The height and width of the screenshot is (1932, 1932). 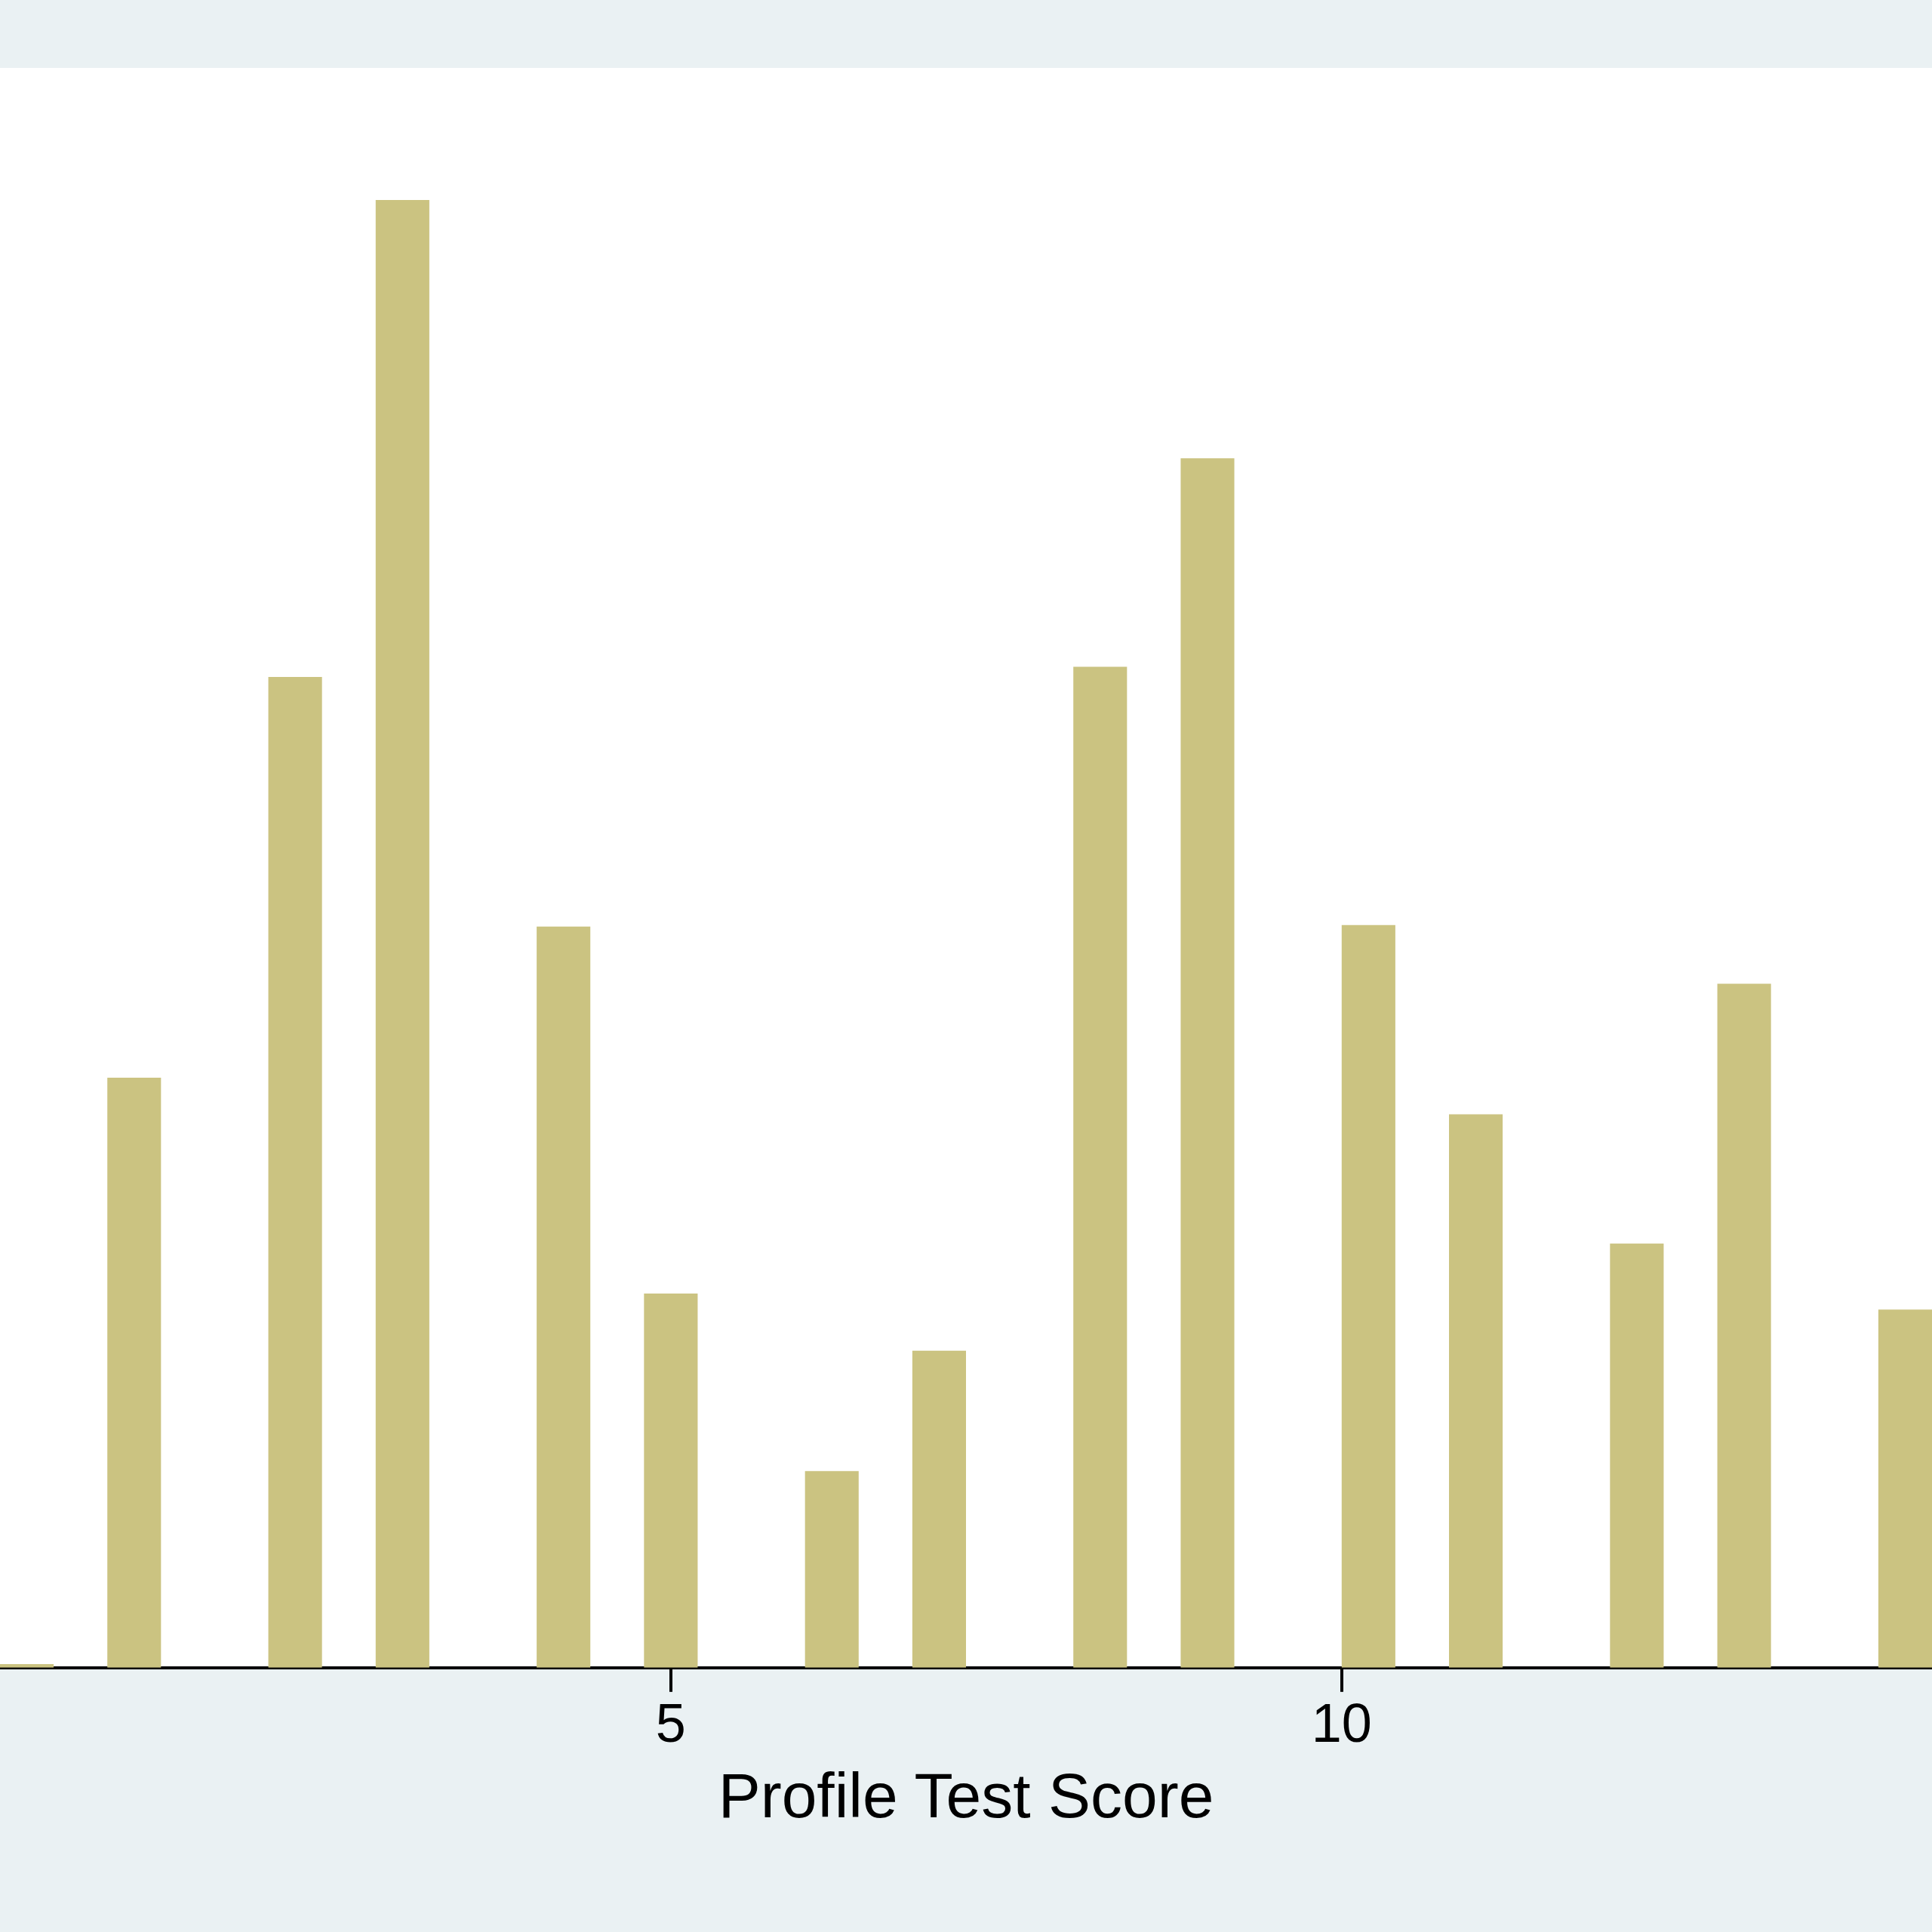 What do you see at coordinates (670, 1722) in the screenshot?
I see `x-tick-label: 5` at bounding box center [670, 1722].